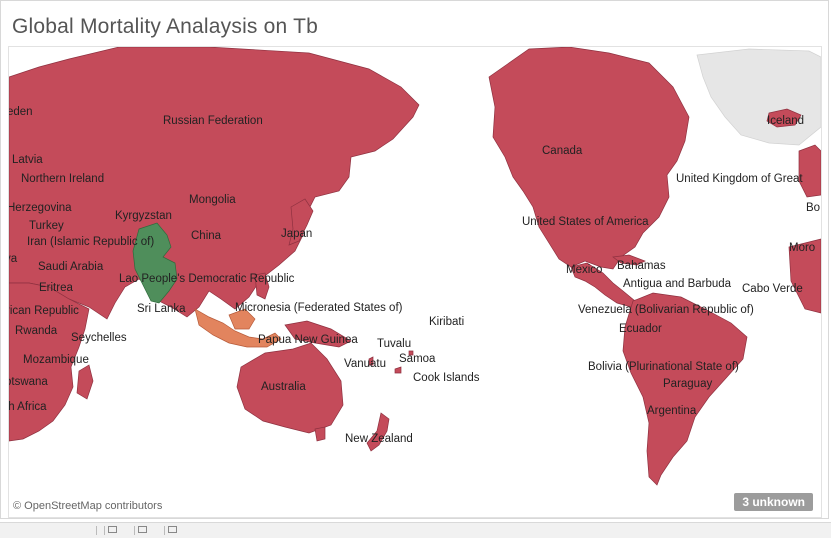  Describe the element at coordinates (398, 370) in the screenshot. I see `fiji-island` at that location.